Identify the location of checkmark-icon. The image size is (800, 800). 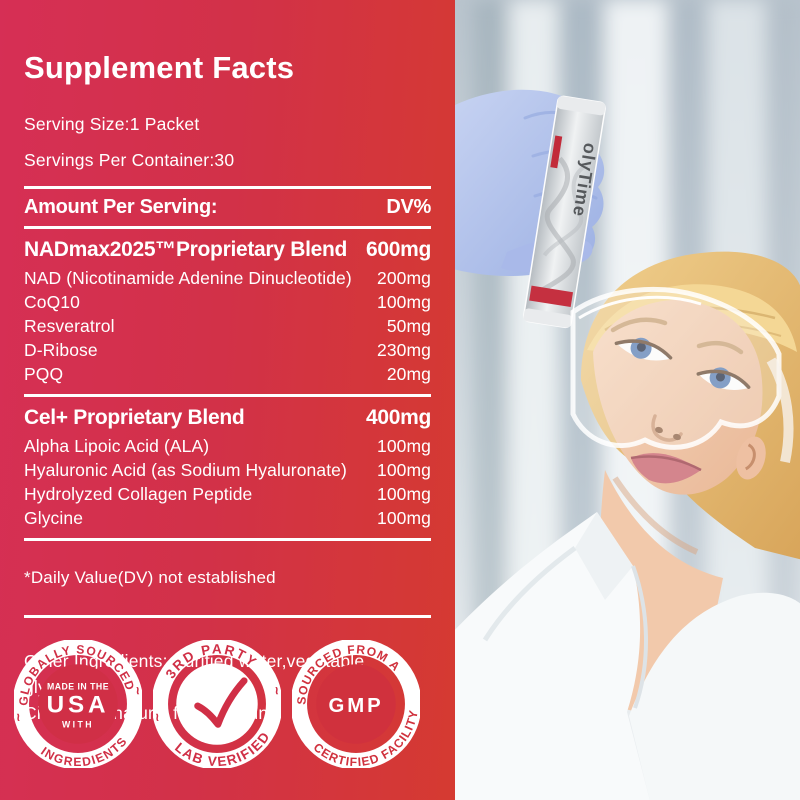
(221, 702).